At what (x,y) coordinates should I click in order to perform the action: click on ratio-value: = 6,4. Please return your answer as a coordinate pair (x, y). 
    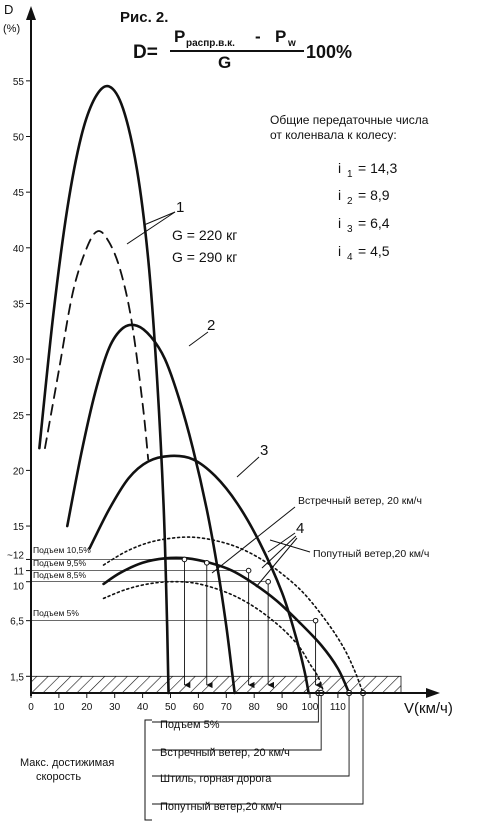
    Looking at the image, I should click on (374, 223).